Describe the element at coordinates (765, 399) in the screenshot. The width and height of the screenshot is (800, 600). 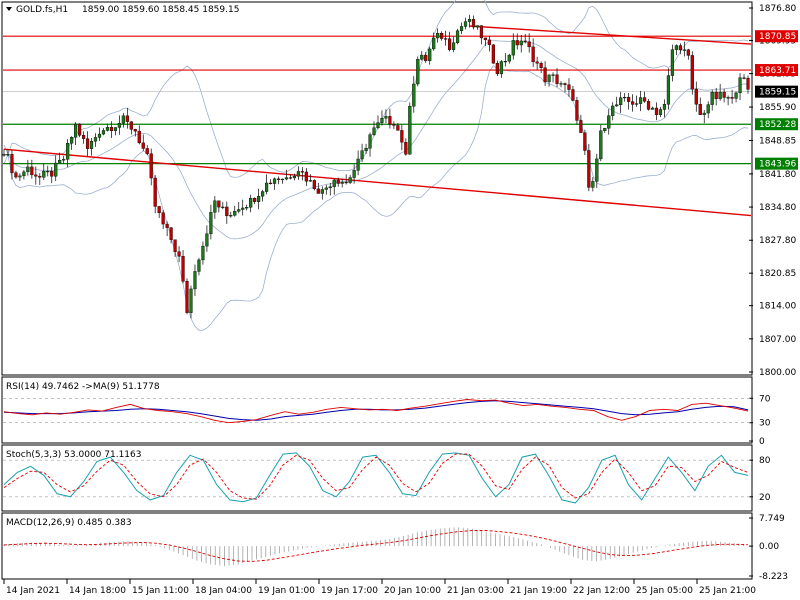
I see `rsi-tick-label: 70` at that location.